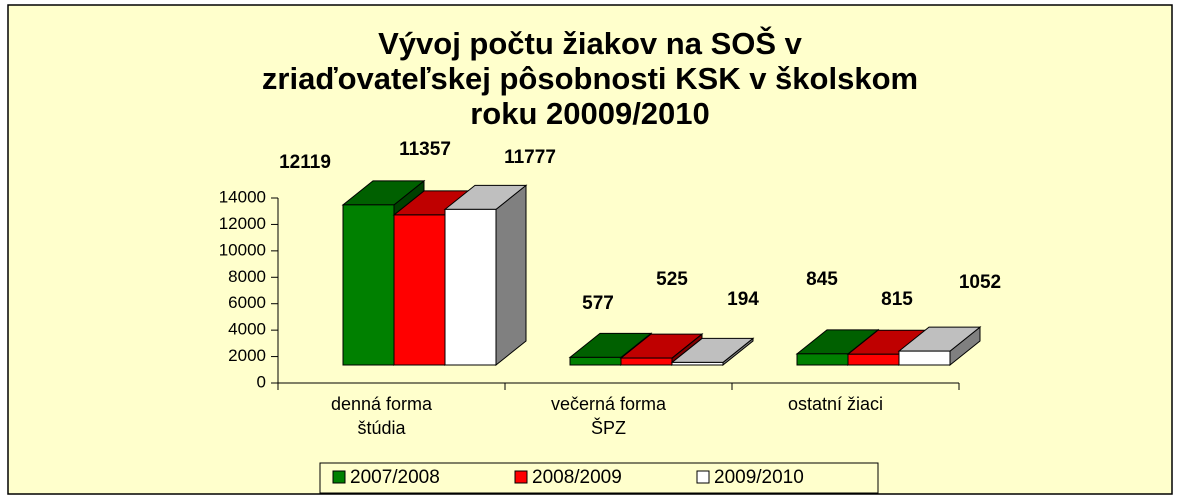 The height and width of the screenshot is (495, 1179). Describe the element at coordinates (743, 299) in the screenshot. I see `data-label: 194` at that location.